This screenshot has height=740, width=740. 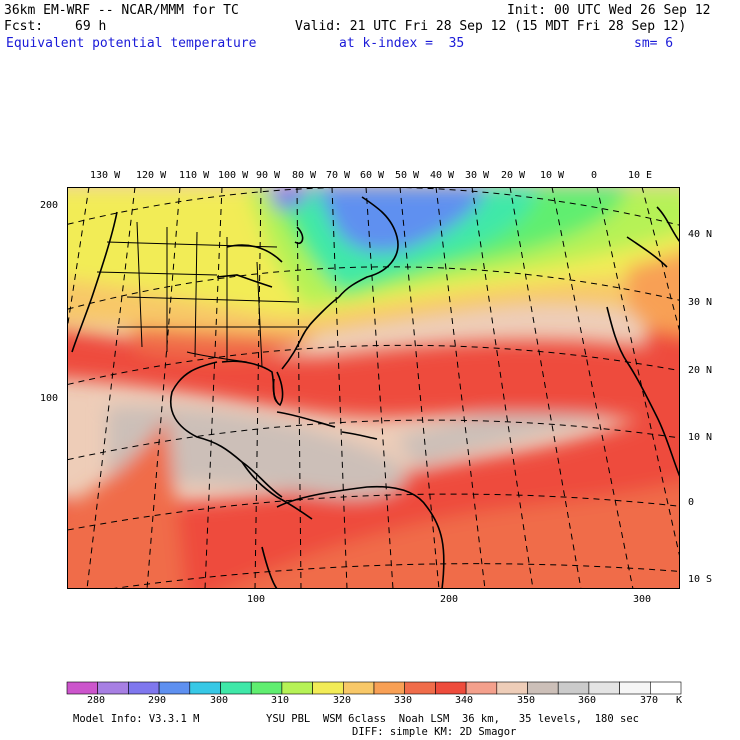 I want to click on lon-label: 20 W, so click(x=513, y=175).